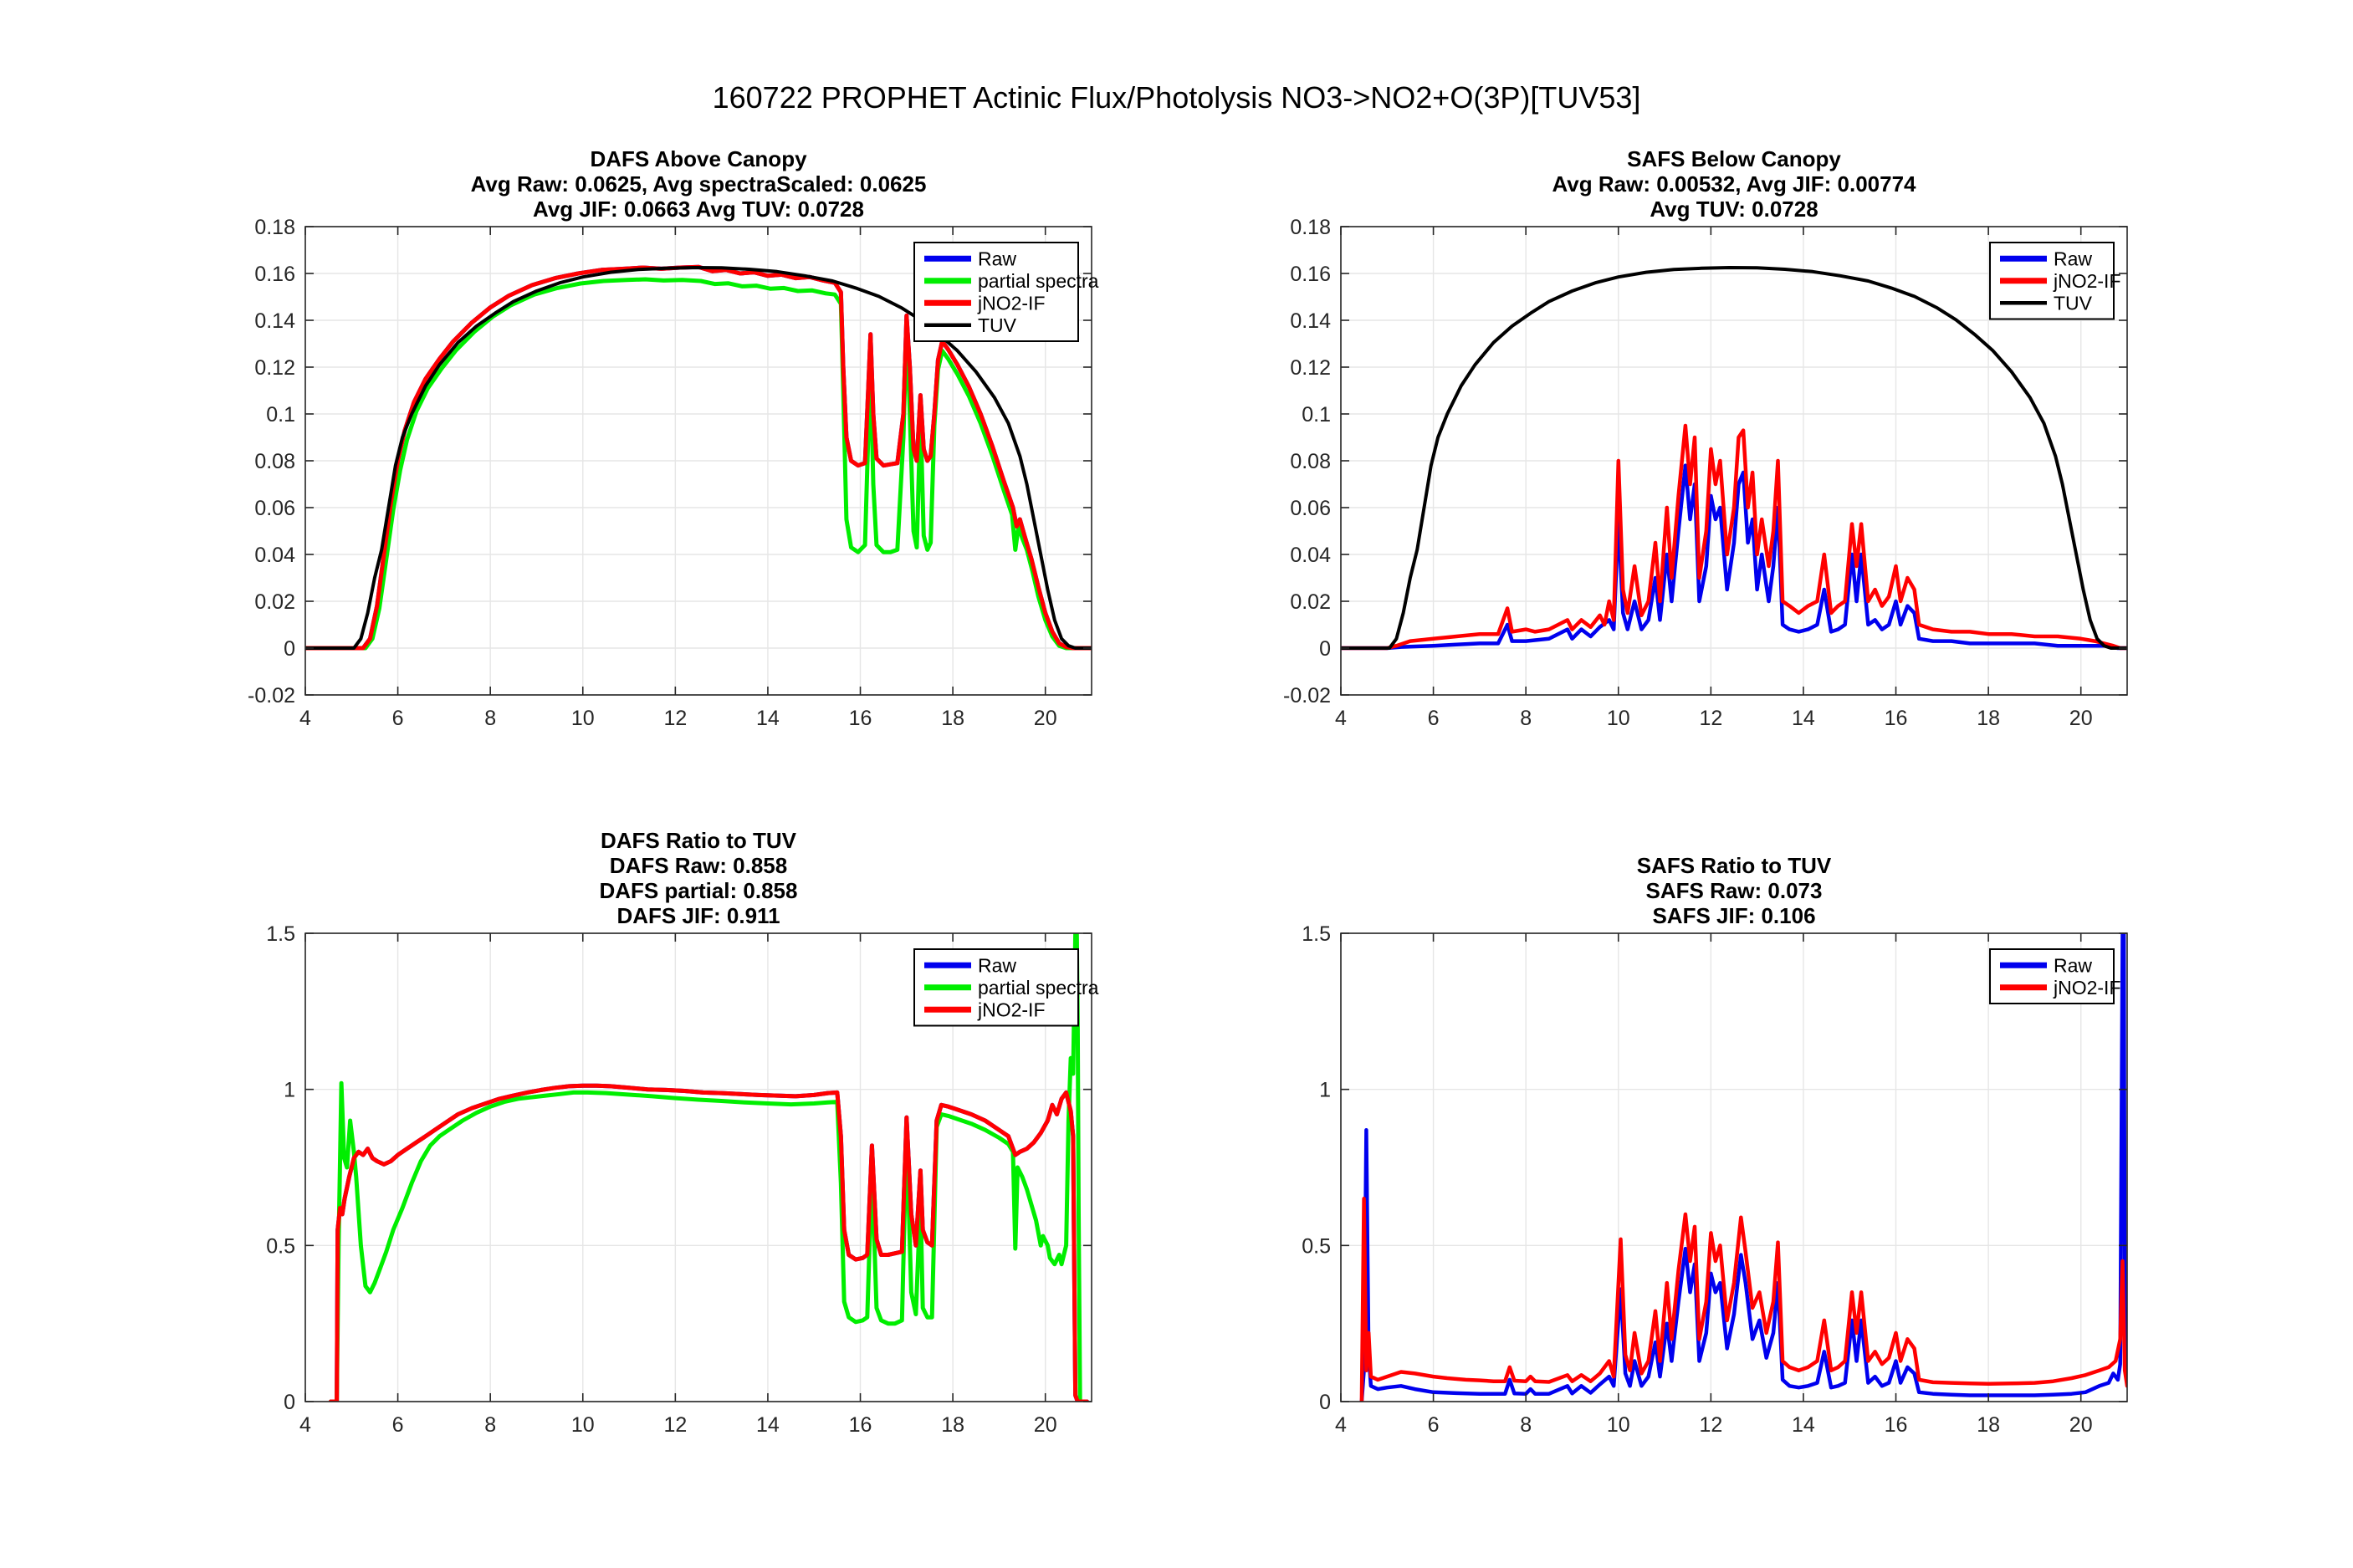  I want to click on y-tick-label: 1, so click(1325, 1090).